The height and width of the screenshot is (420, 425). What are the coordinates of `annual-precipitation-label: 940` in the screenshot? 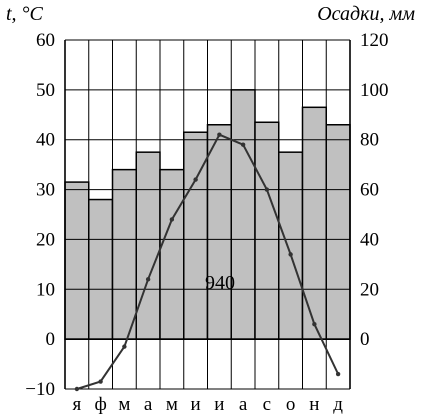 It's located at (220, 283).